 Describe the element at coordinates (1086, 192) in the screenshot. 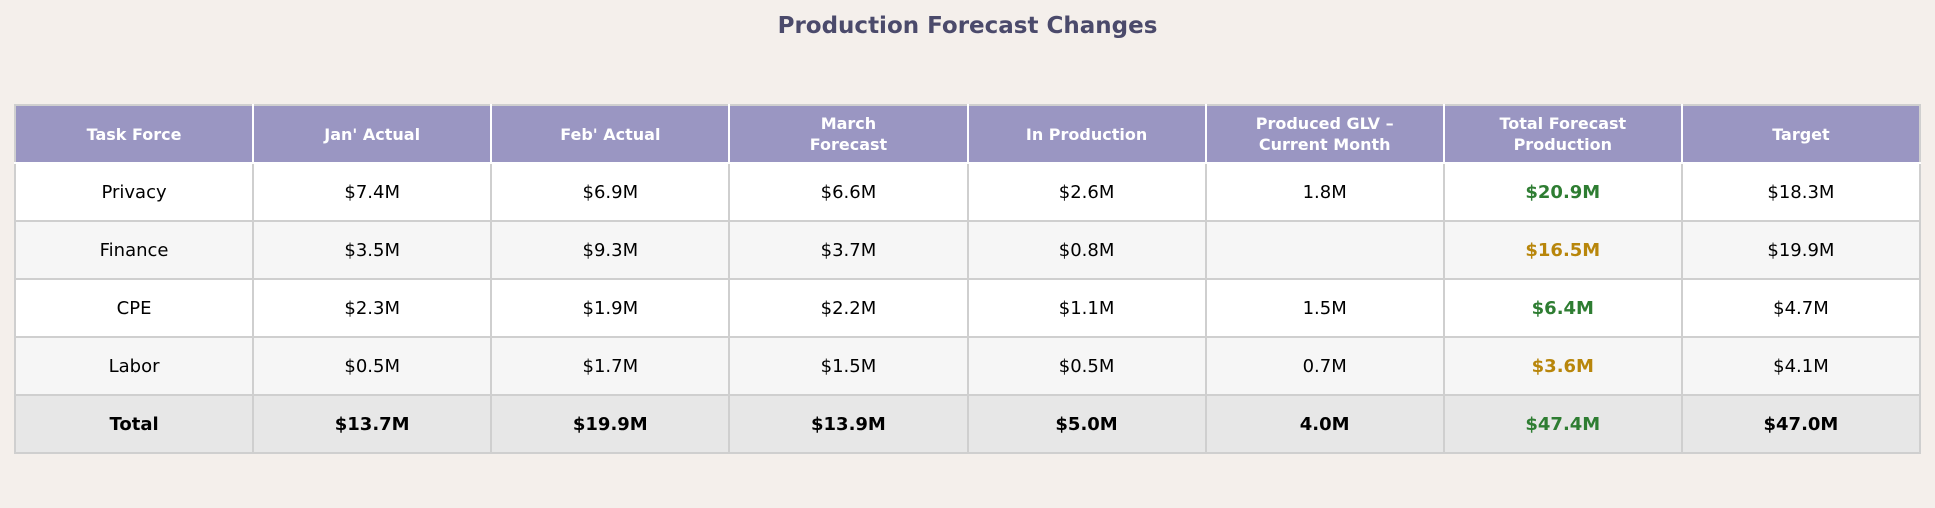

I see `cell-in-production: $2.6M` at that location.